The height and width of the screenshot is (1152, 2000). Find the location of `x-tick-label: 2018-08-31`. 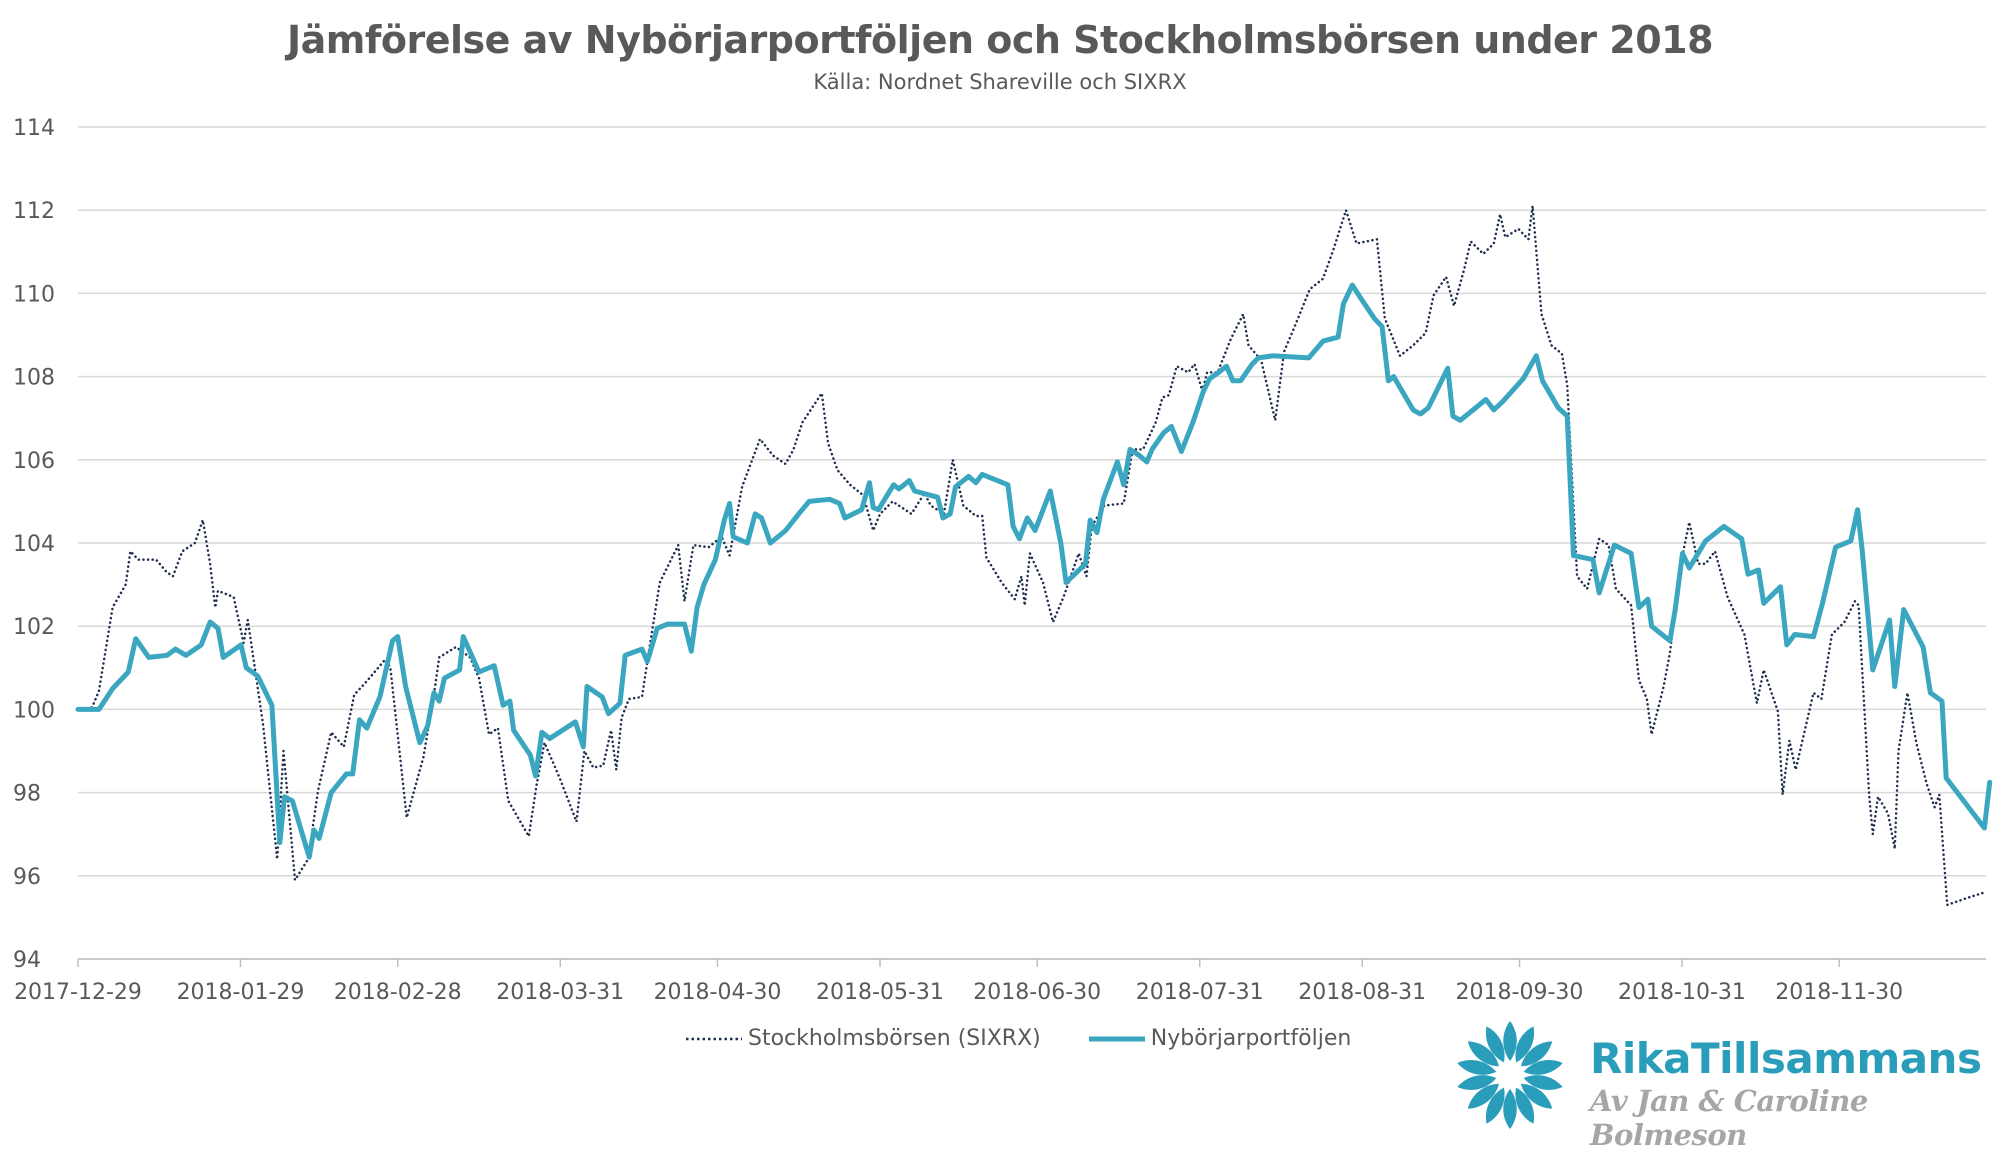

x-tick-label: 2018-08-31 is located at coordinates (1362, 992).